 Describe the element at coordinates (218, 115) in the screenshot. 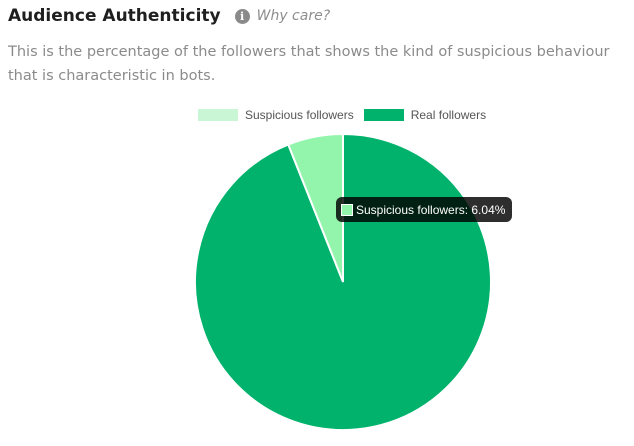

I see `legend-swatch-suspicious` at that location.